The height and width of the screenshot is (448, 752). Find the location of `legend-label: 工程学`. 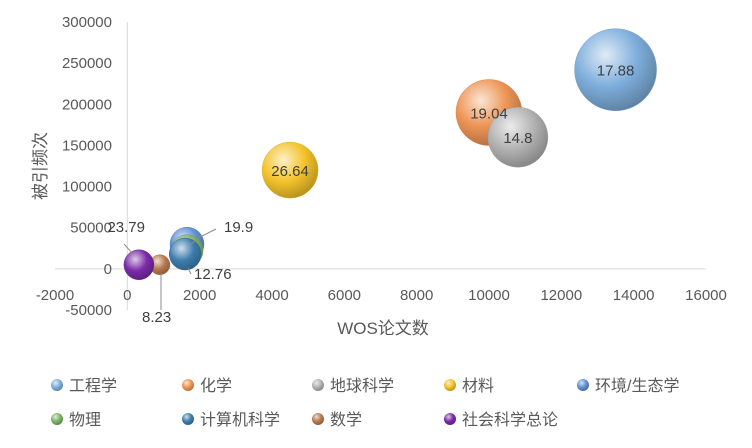

legend-label: 工程学 is located at coordinates (93, 386).